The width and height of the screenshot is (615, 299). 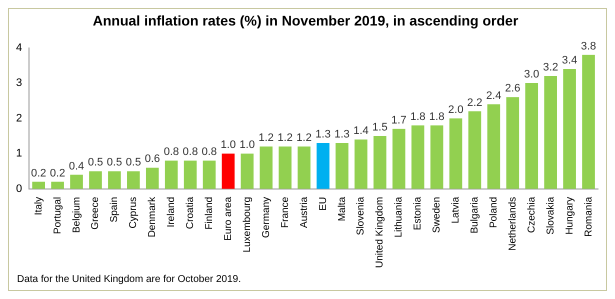 I want to click on y-tick-label: 2, so click(x=19, y=118).